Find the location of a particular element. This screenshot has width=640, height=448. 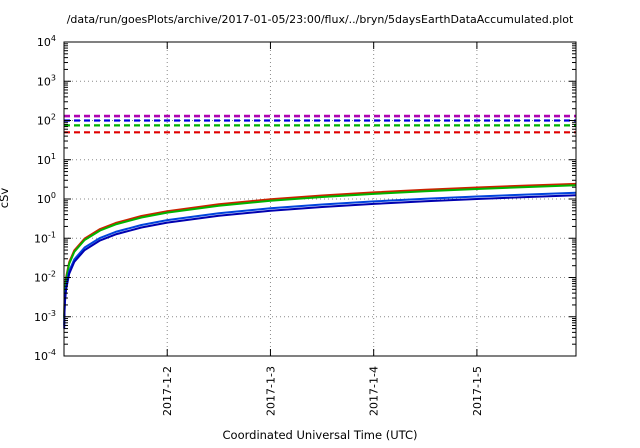

x-tick-labels: 2017-1-2 2017-1-3 2017-1-4 2017-1-5 is located at coordinates (322, 391).